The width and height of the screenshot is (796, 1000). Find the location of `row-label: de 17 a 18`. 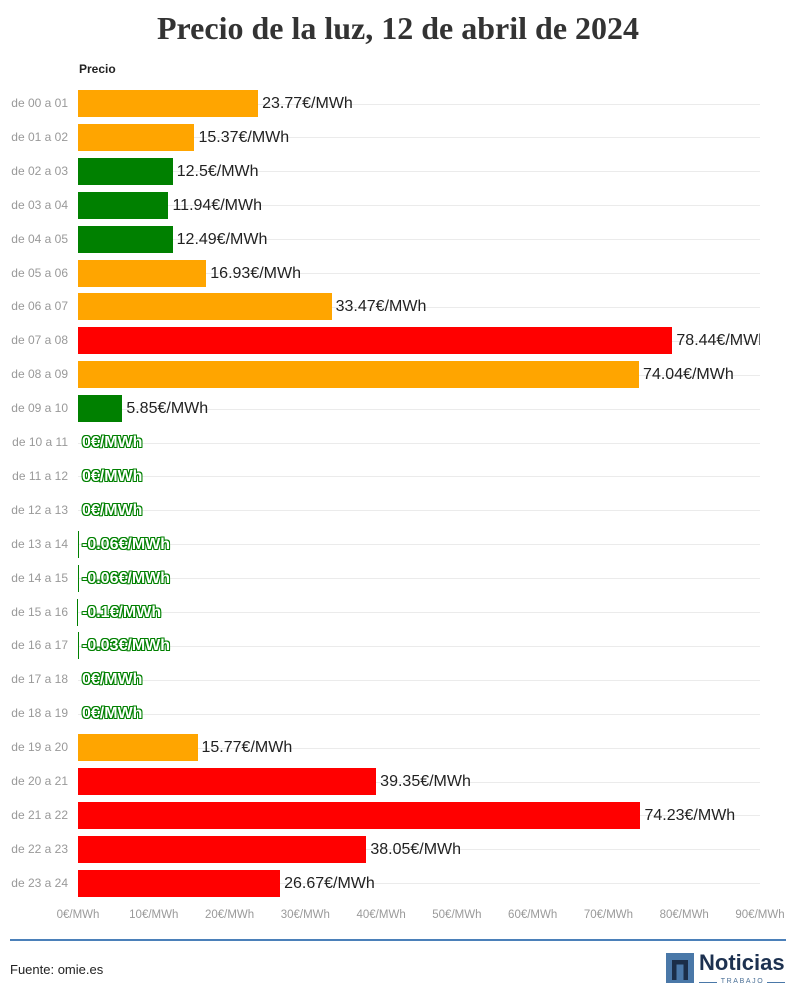

row-label: de 17 a 18 is located at coordinates (39, 679).